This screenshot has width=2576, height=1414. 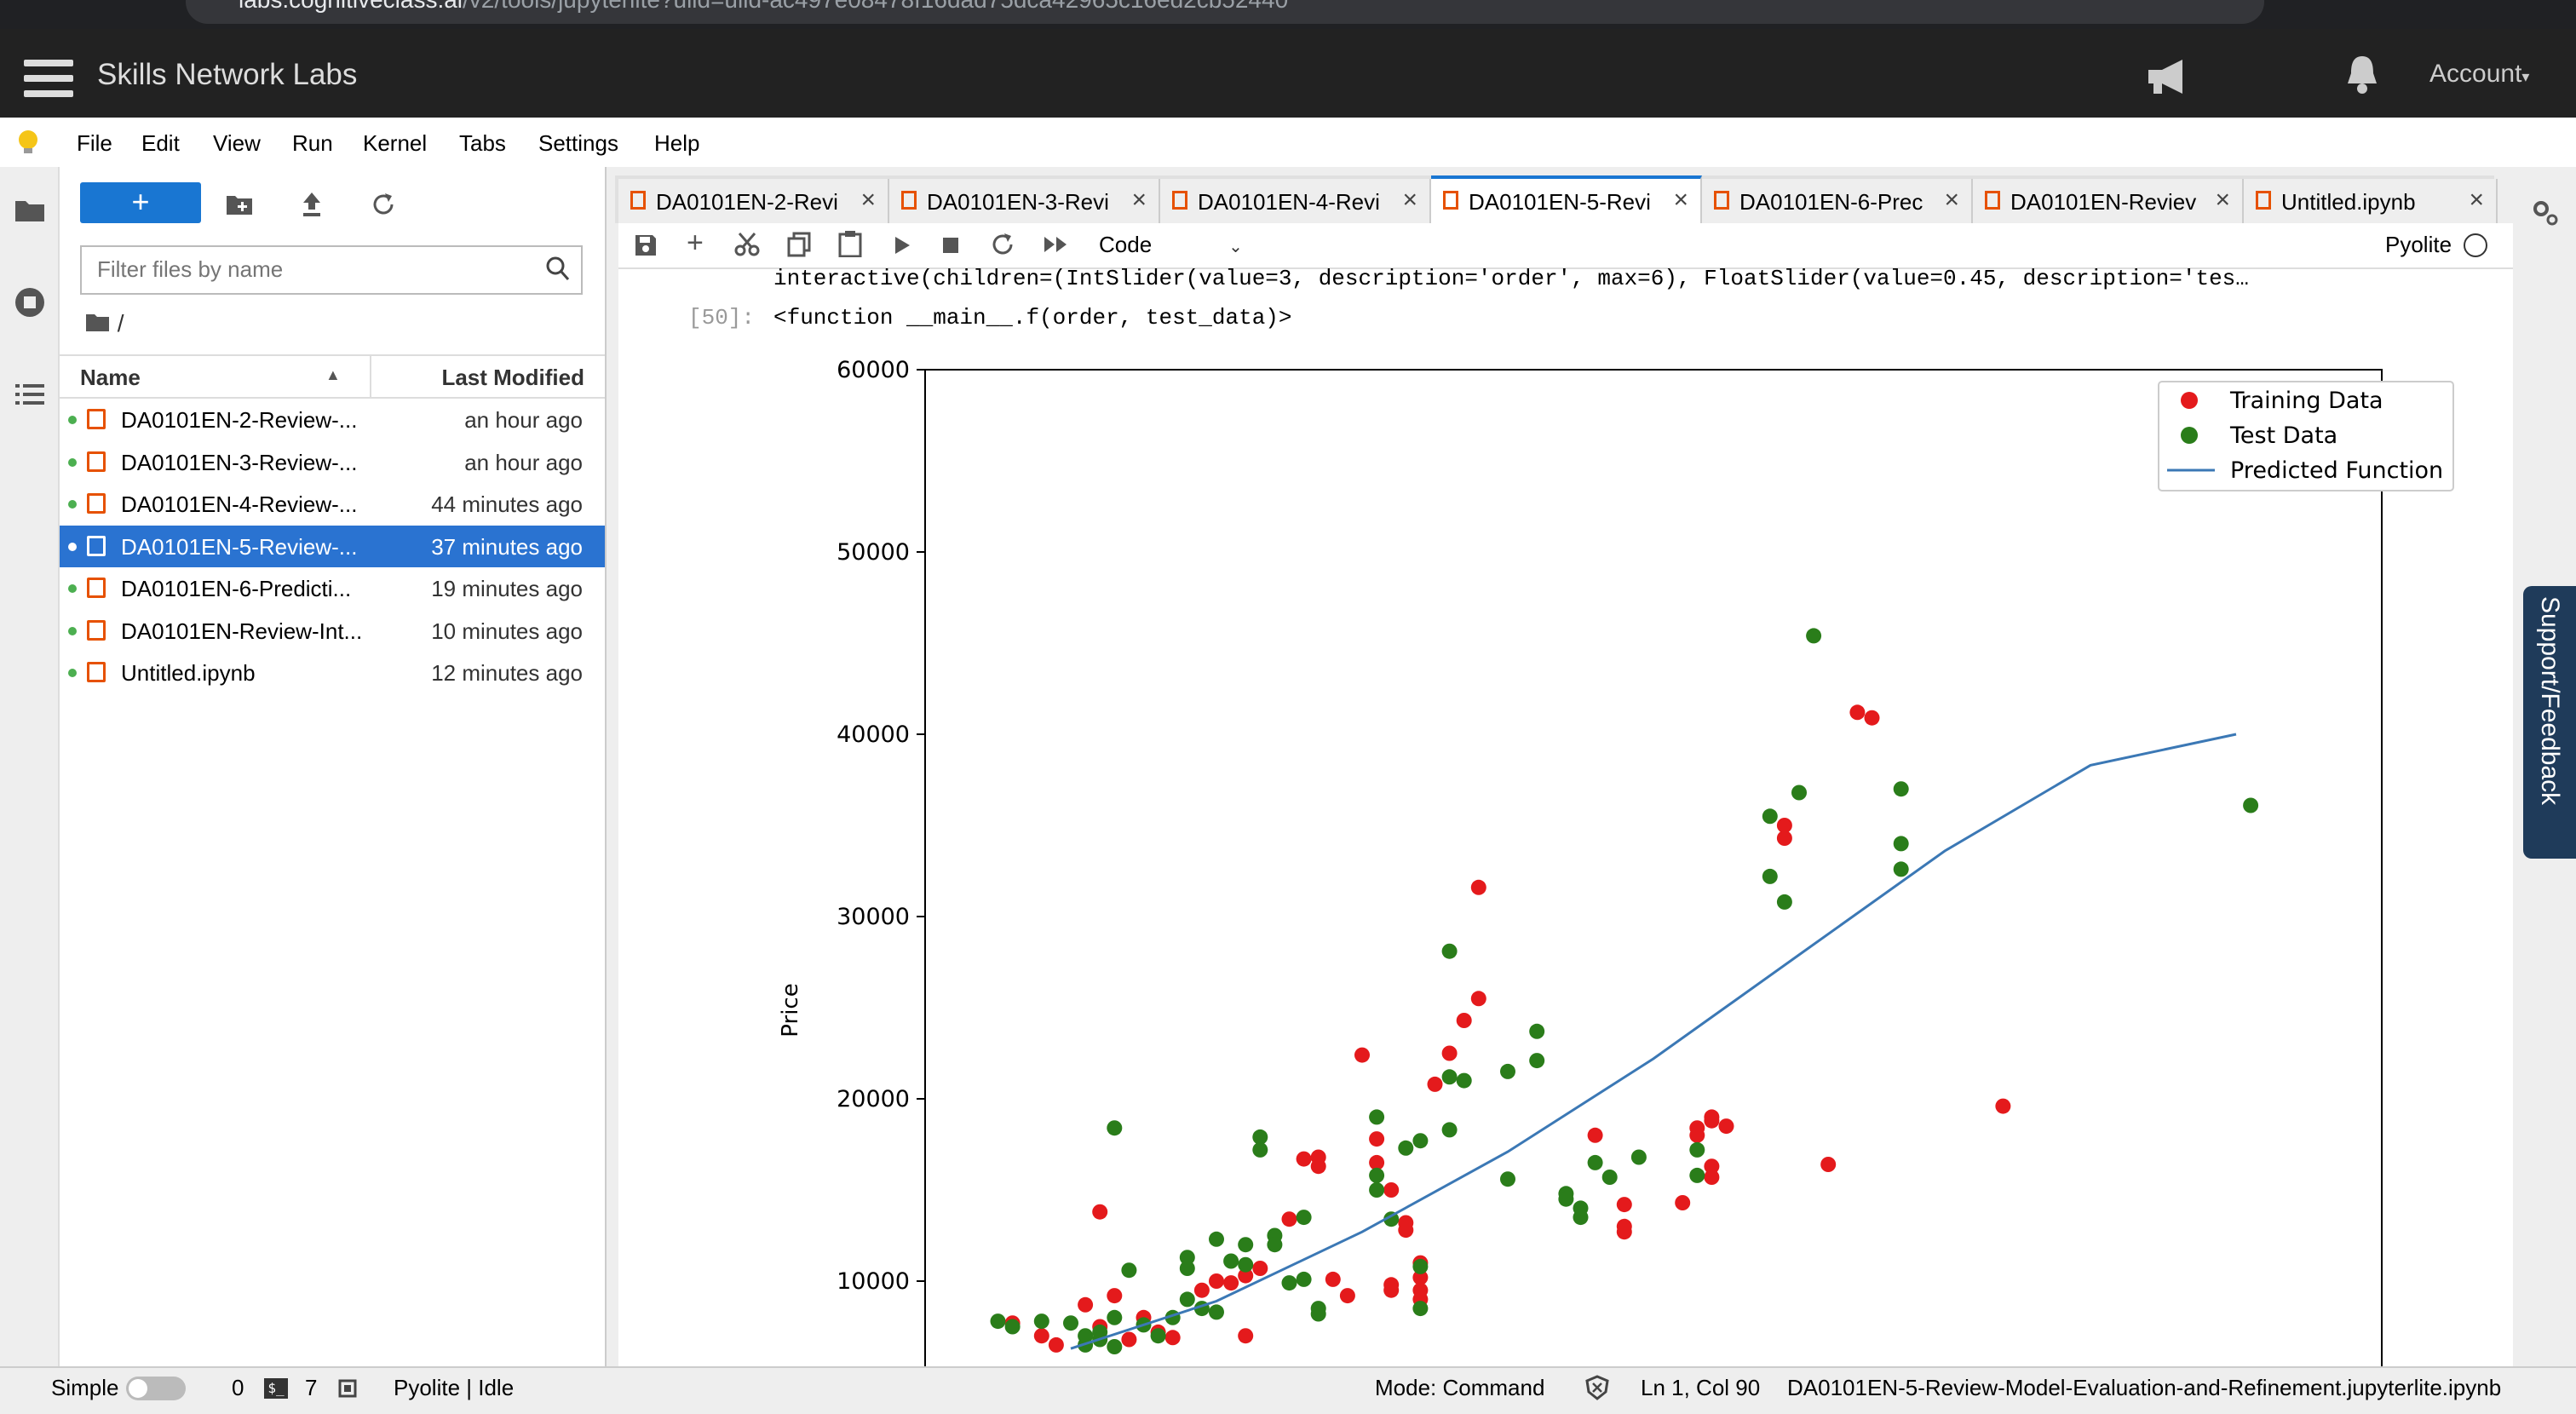 What do you see at coordinates (332, 462) in the screenshot?
I see `file-row: DA0101EN-3-Review-... an hour ago` at bounding box center [332, 462].